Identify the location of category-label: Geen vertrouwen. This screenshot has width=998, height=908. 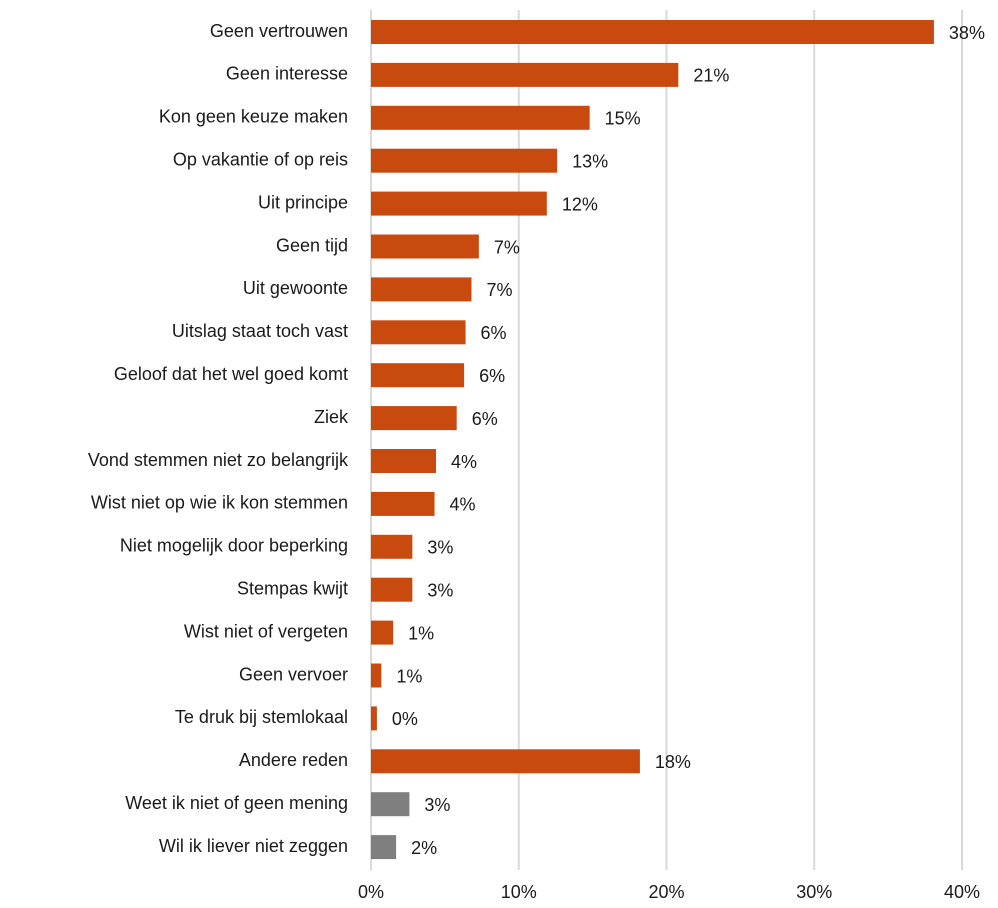
(279, 31).